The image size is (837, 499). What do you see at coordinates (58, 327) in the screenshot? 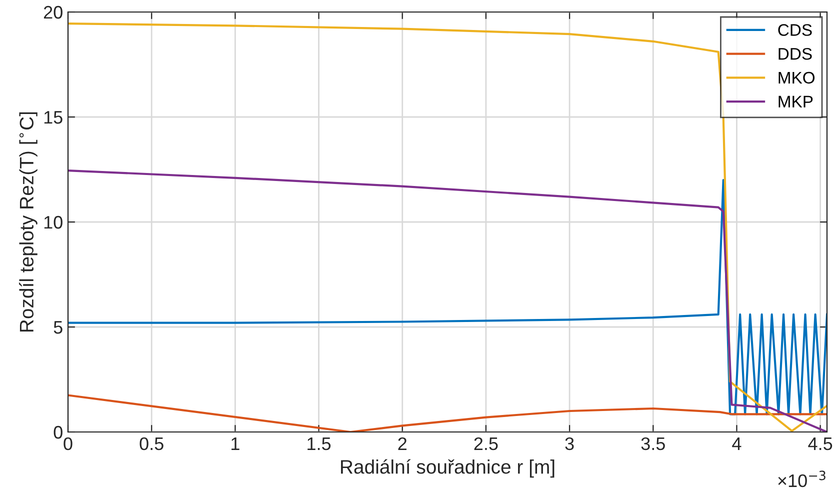
I see `y-tick-label: 5` at bounding box center [58, 327].